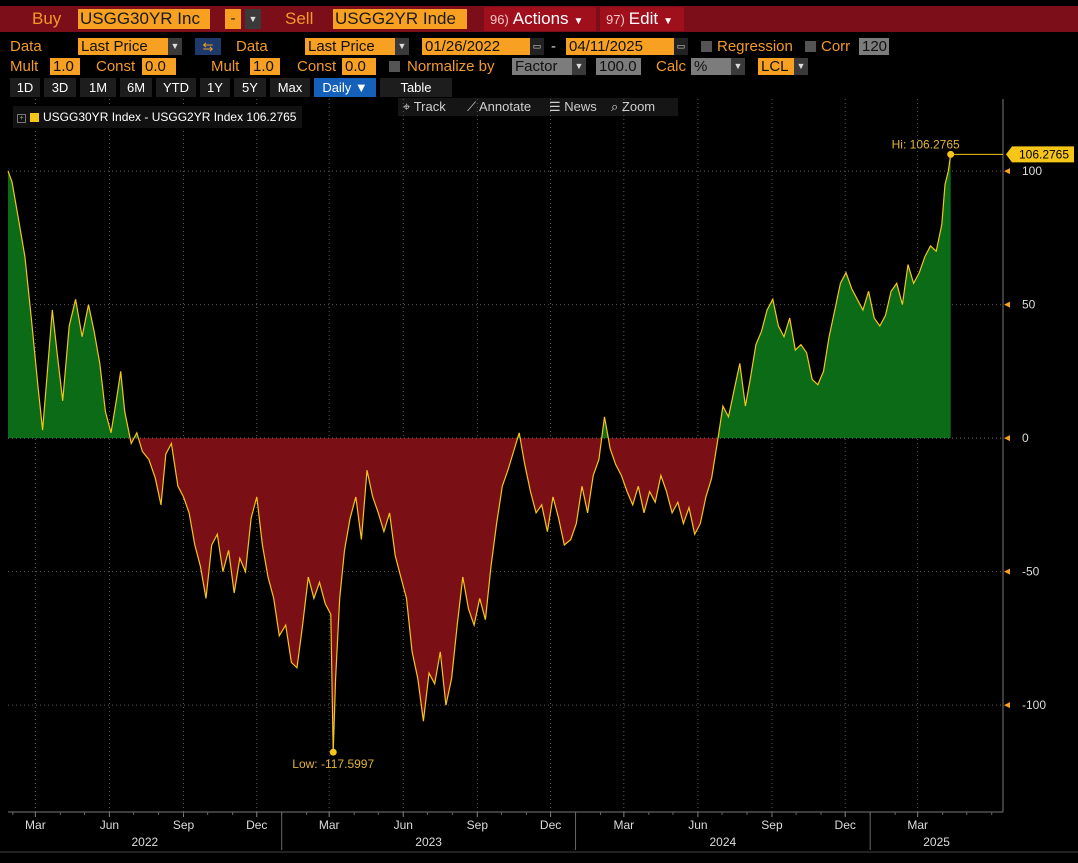  Describe the element at coordinates (34, 117) in the screenshot. I see `legend-swatch` at that location.